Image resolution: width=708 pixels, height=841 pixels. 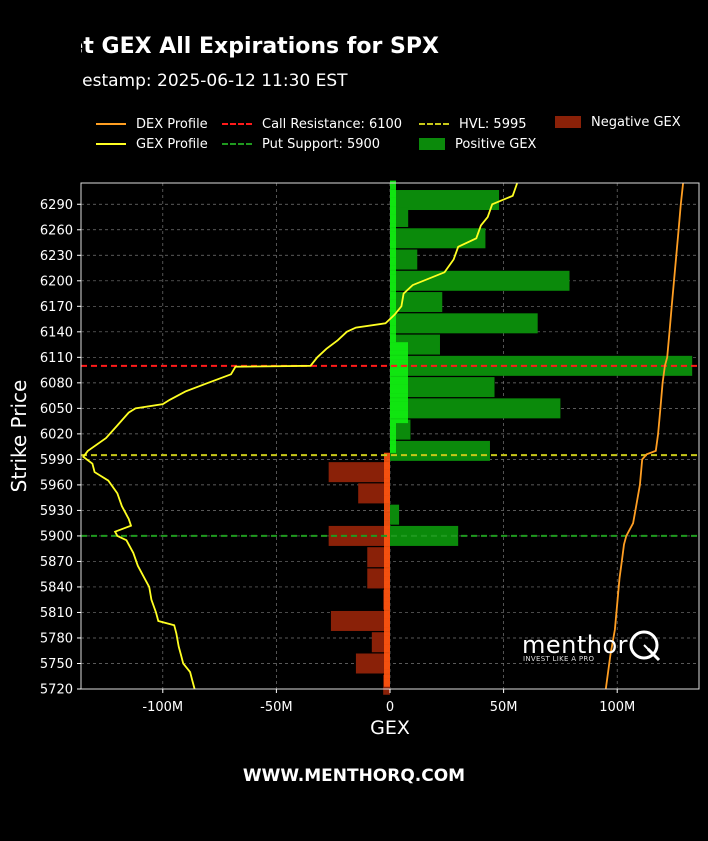 What do you see at coordinates (56, 613) in the screenshot?
I see `y-tick-label: 5810` at bounding box center [56, 613].